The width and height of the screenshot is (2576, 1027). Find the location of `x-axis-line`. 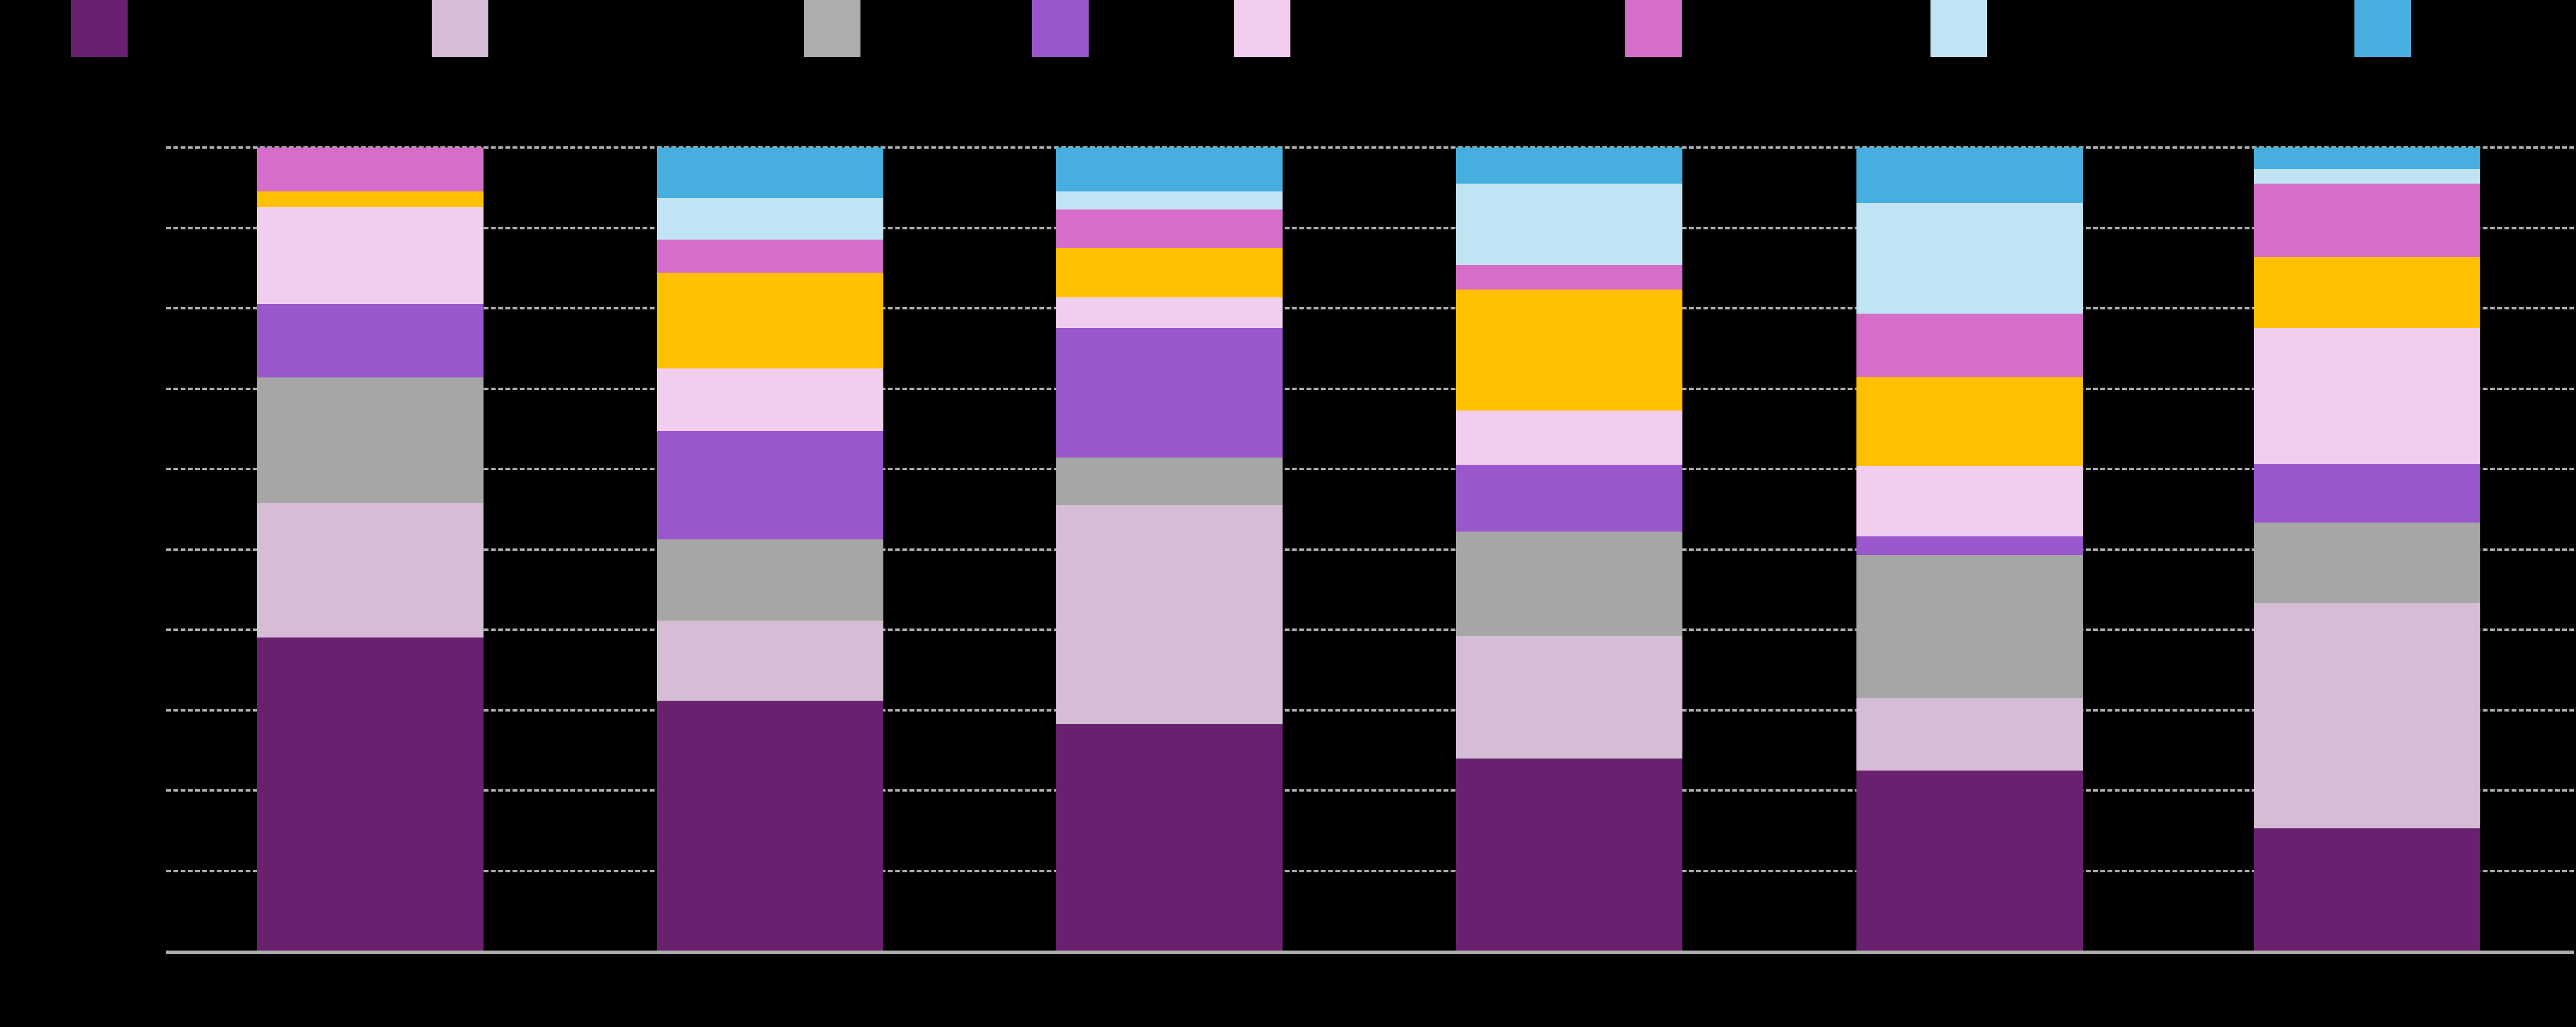

x-axis-line is located at coordinates (1370, 952).